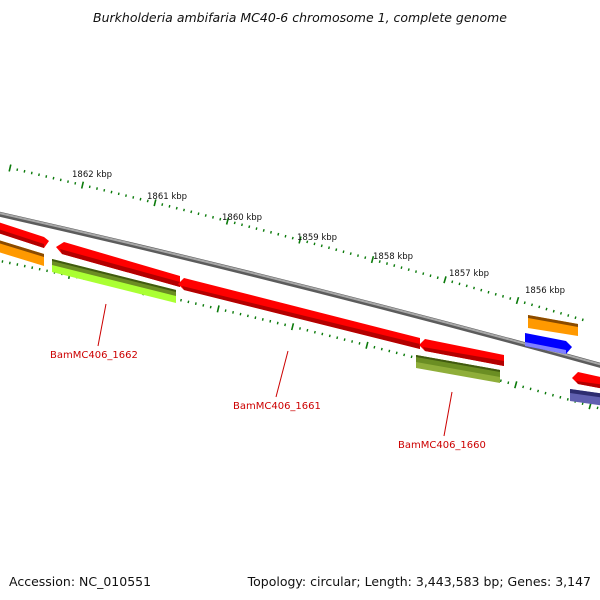 The width and height of the screenshot is (600, 600). Describe the element at coordinates (442, 445) in the screenshot. I see `gene-label-1660: BamMC406_1660` at that location.